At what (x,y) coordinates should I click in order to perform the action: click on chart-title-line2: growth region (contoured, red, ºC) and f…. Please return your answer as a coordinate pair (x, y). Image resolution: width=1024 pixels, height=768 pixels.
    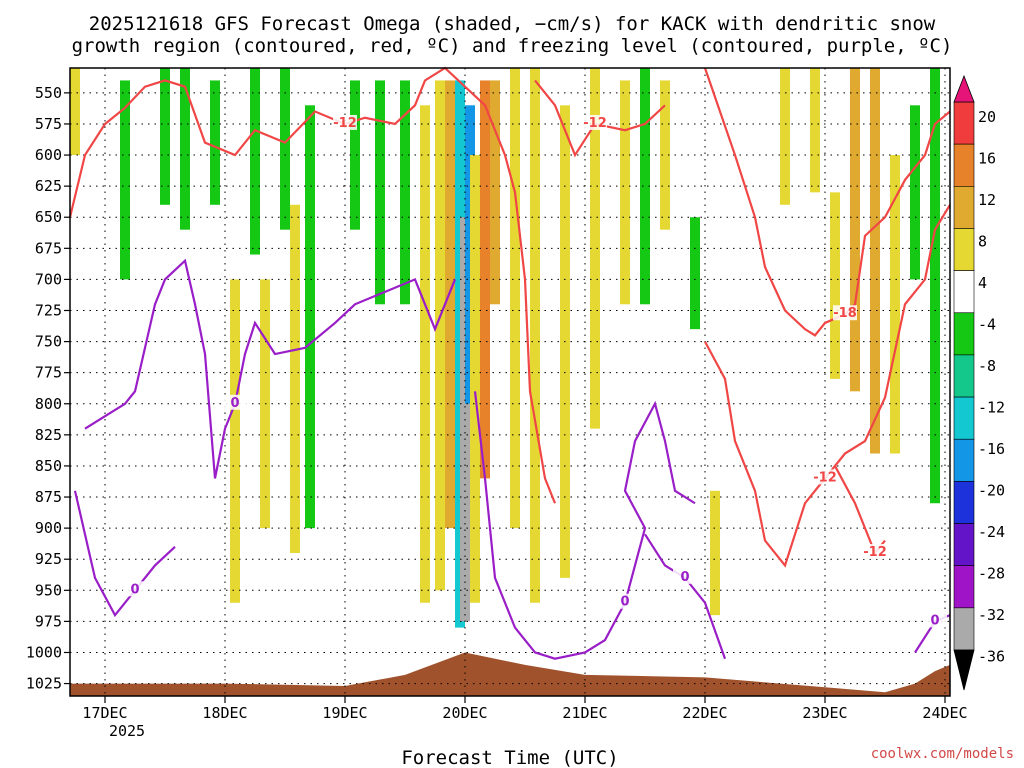
    Looking at the image, I should click on (512, 46).